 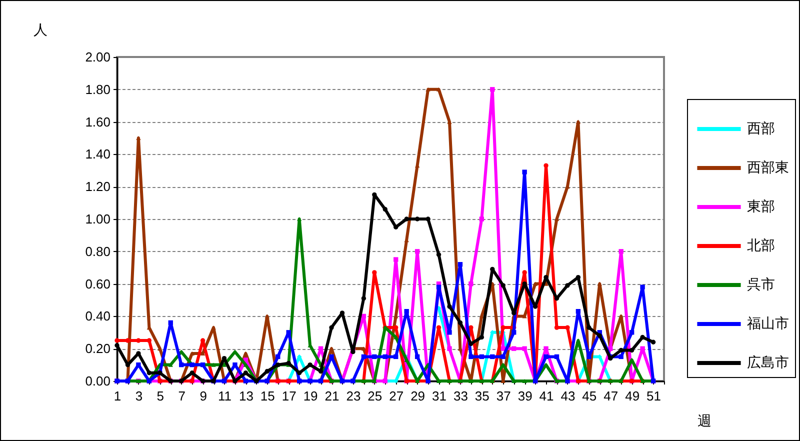 What do you see at coordinates (482, 396) in the screenshot?
I see `x-tick-label: 35` at bounding box center [482, 396].